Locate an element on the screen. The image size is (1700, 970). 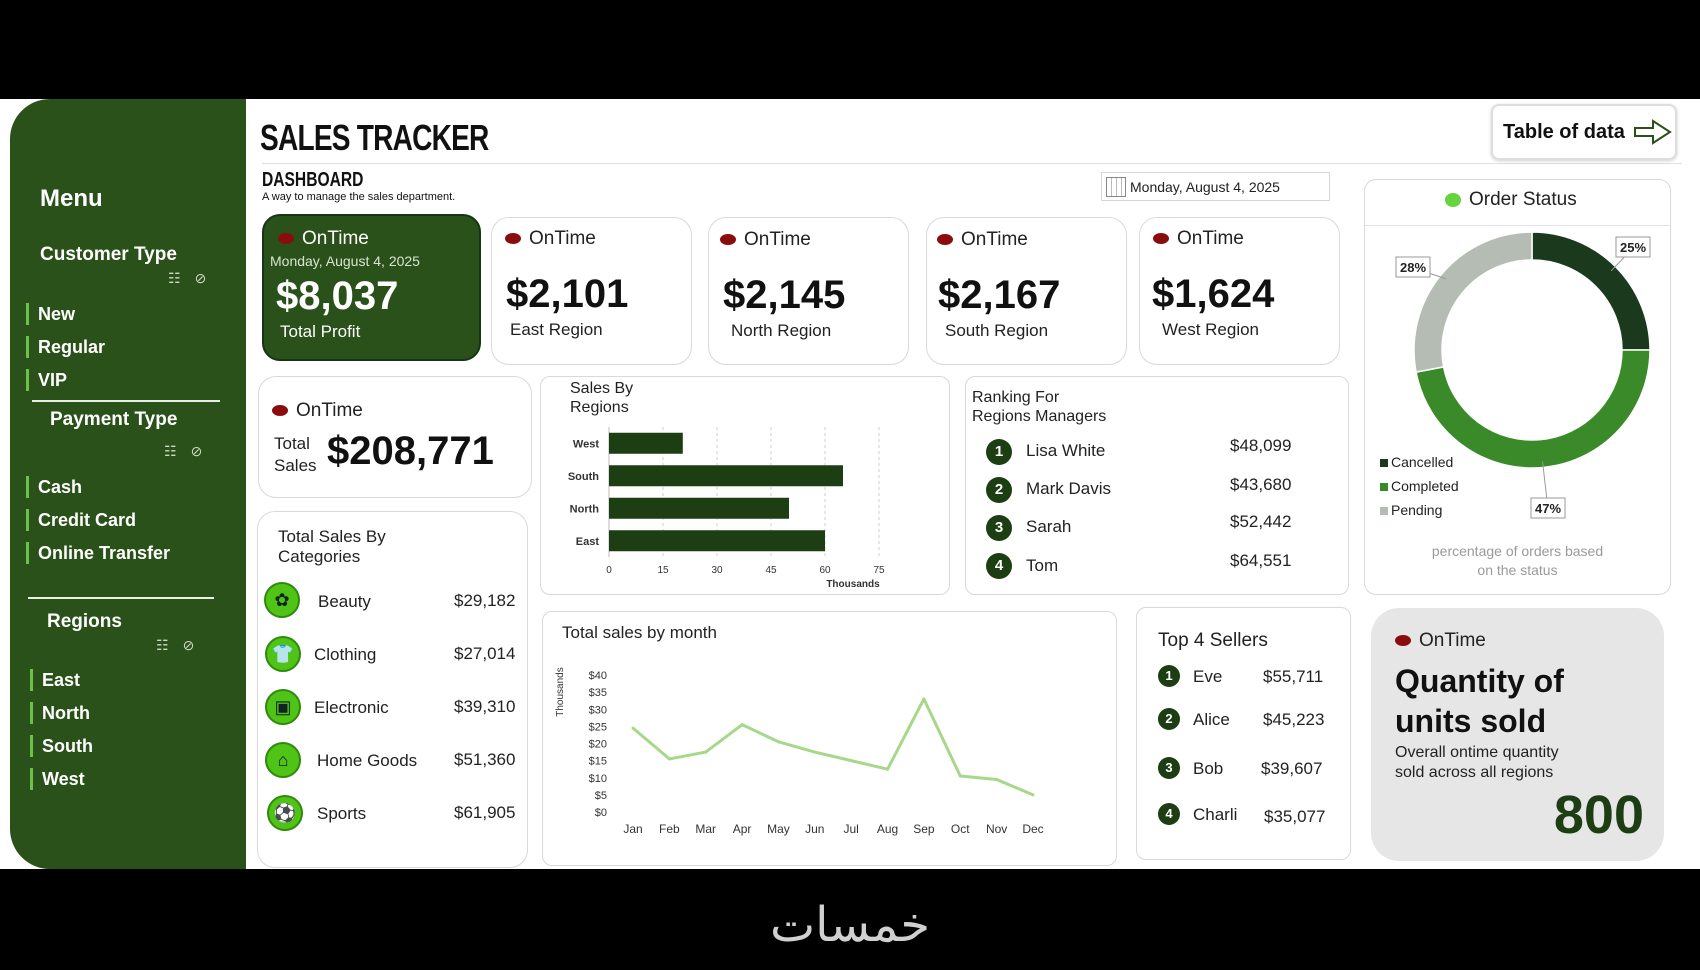
y-tick-label: $5 is located at coordinates (601, 796).